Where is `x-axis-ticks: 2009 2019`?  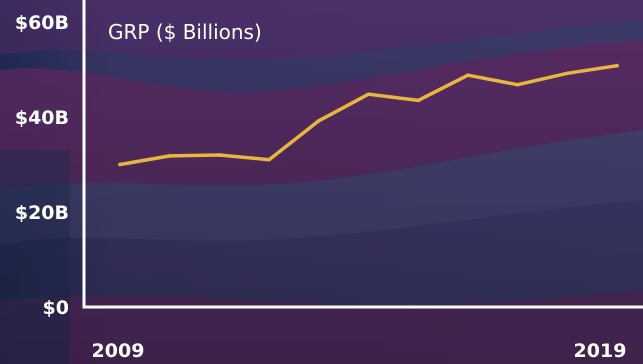 x-axis-ticks: 2009 2019 is located at coordinates (359, 351).